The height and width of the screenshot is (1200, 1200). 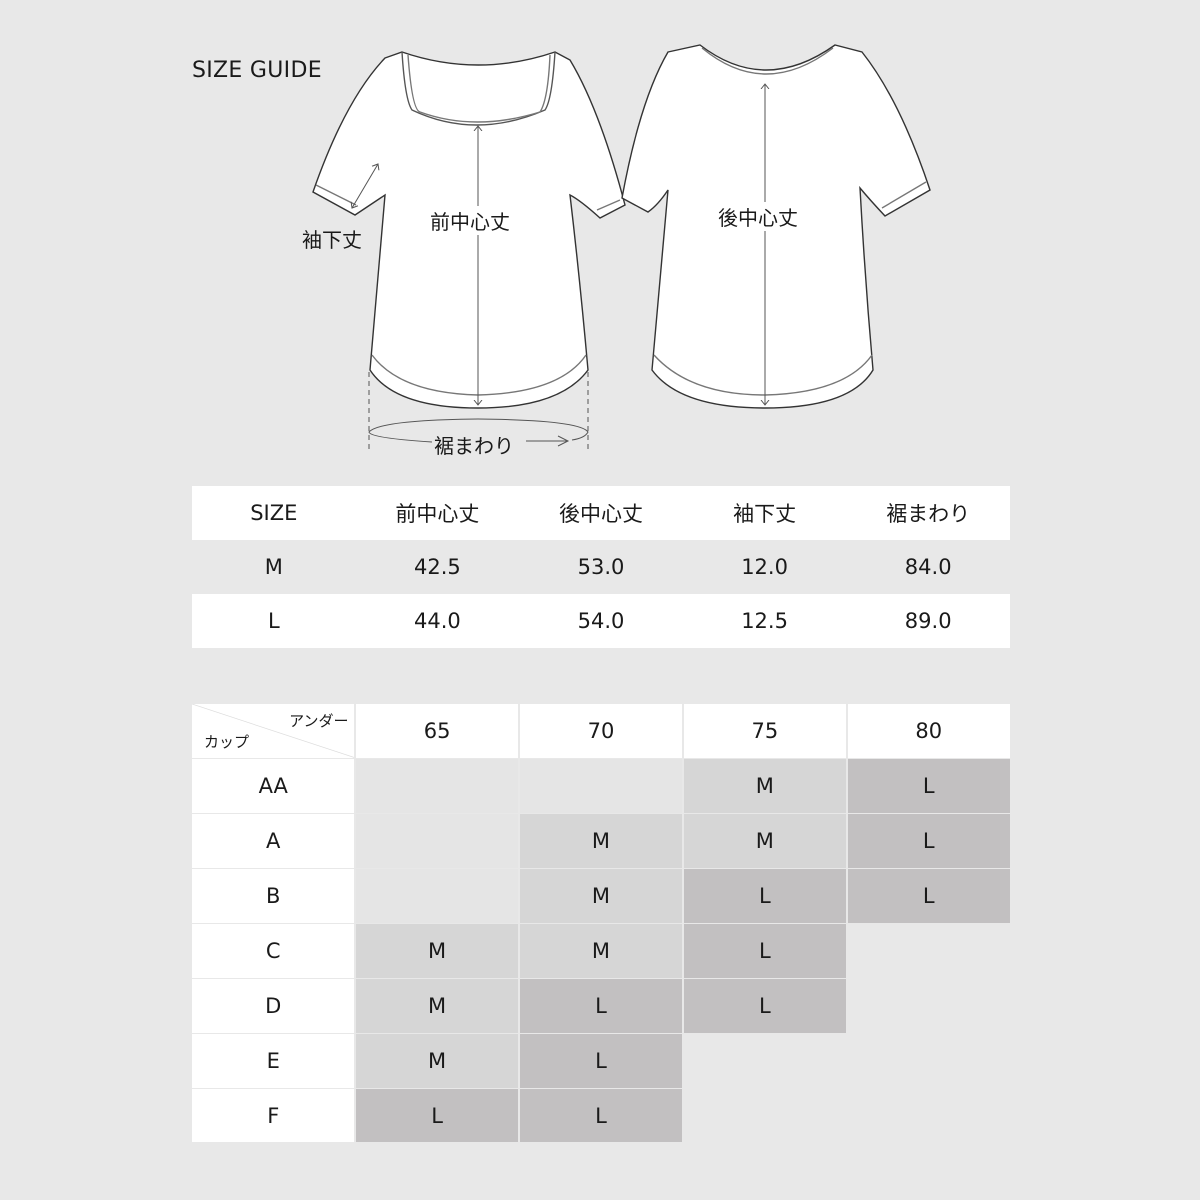 I want to click on under-label: アンダー, so click(x=319, y=721).